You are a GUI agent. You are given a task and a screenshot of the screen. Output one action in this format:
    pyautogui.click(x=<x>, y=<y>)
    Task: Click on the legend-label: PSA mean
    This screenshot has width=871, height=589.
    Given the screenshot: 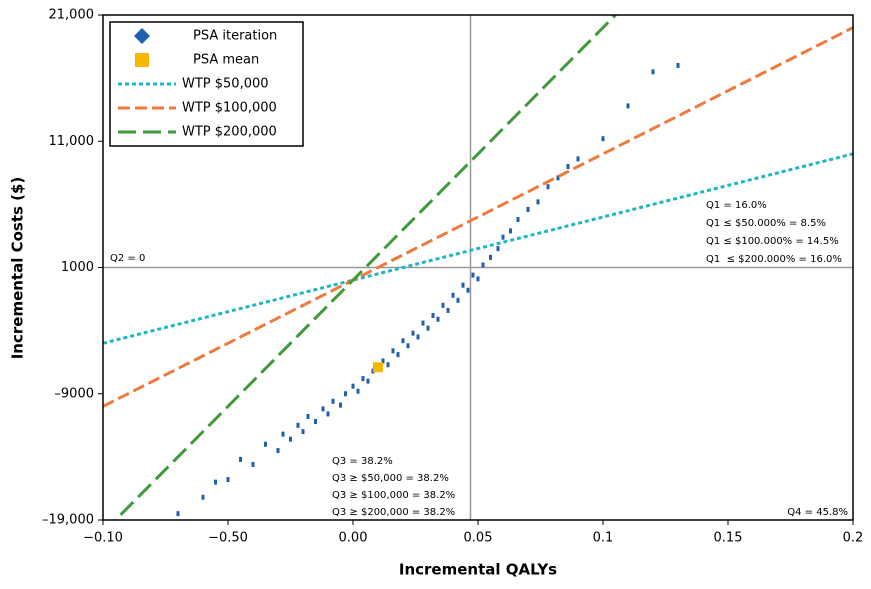 What is the action you would take?
    pyautogui.click(x=226, y=60)
    